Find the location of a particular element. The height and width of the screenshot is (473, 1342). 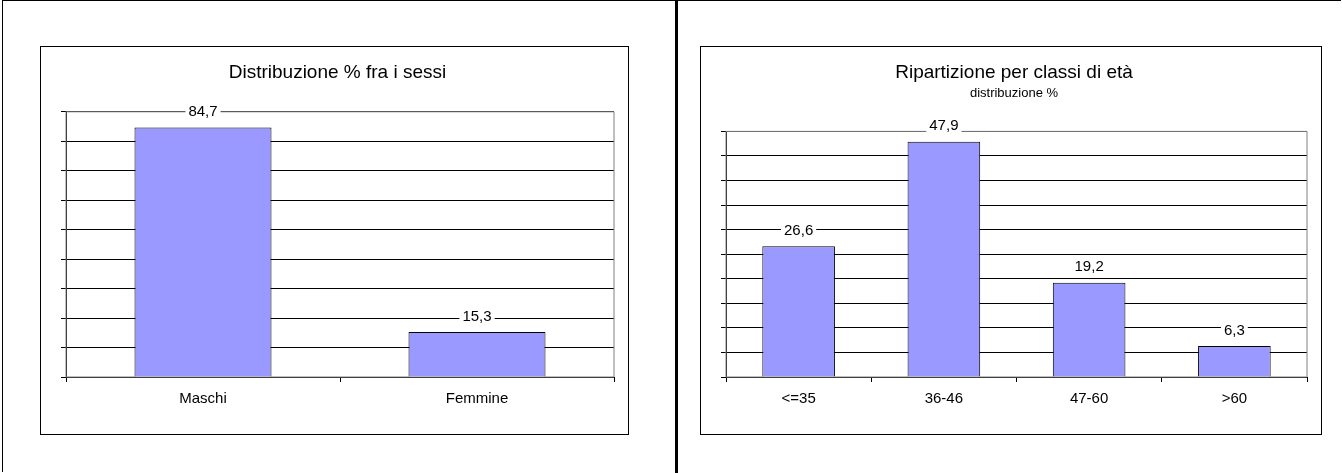

x-tick-label: 47-60 is located at coordinates (1089, 398).